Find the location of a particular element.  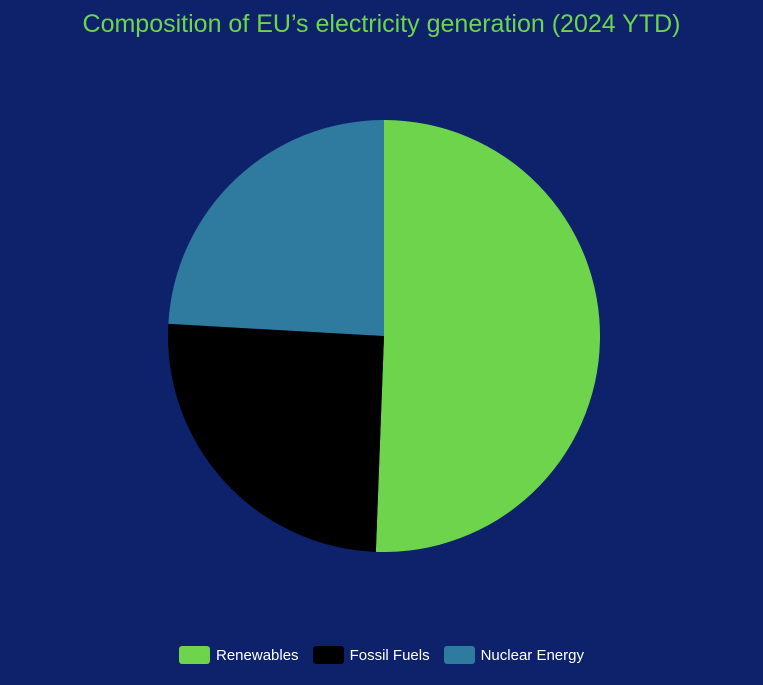

legend-label-nuclear-energy: Nuclear Energy is located at coordinates (532, 655).